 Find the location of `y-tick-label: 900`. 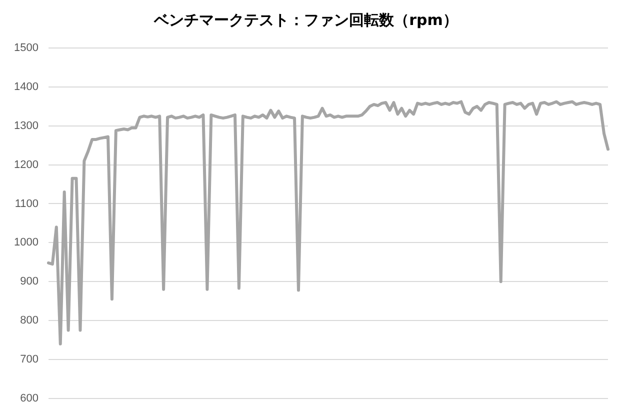

y-tick-label: 900 is located at coordinates (29, 282).